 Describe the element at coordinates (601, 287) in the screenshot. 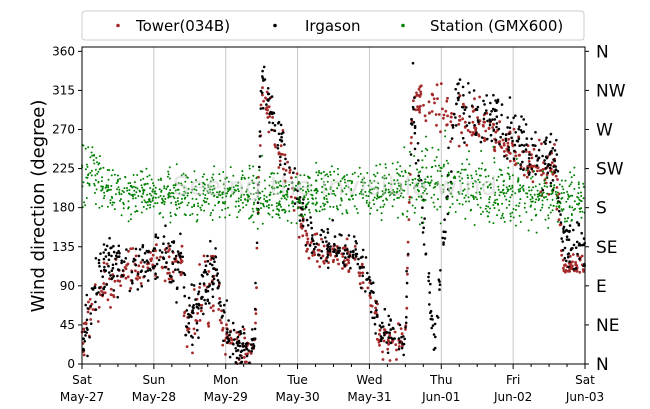

I see `compass-label: E` at that location.